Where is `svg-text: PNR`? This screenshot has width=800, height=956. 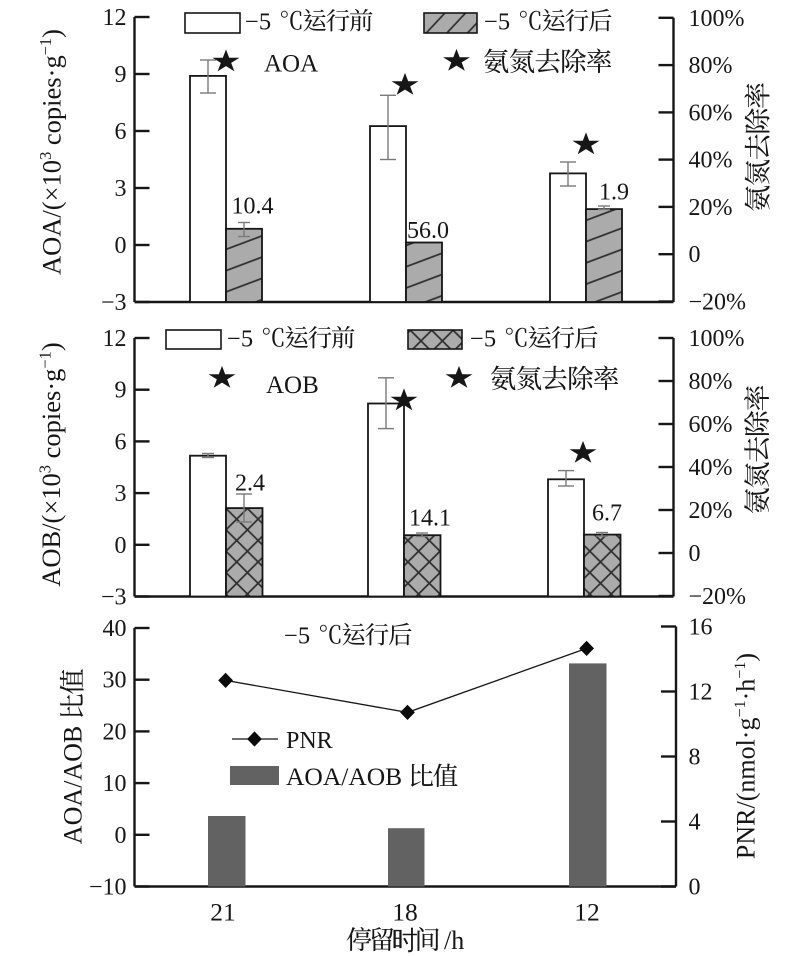 svg-text: PNR is located at coordinates (309, 741).